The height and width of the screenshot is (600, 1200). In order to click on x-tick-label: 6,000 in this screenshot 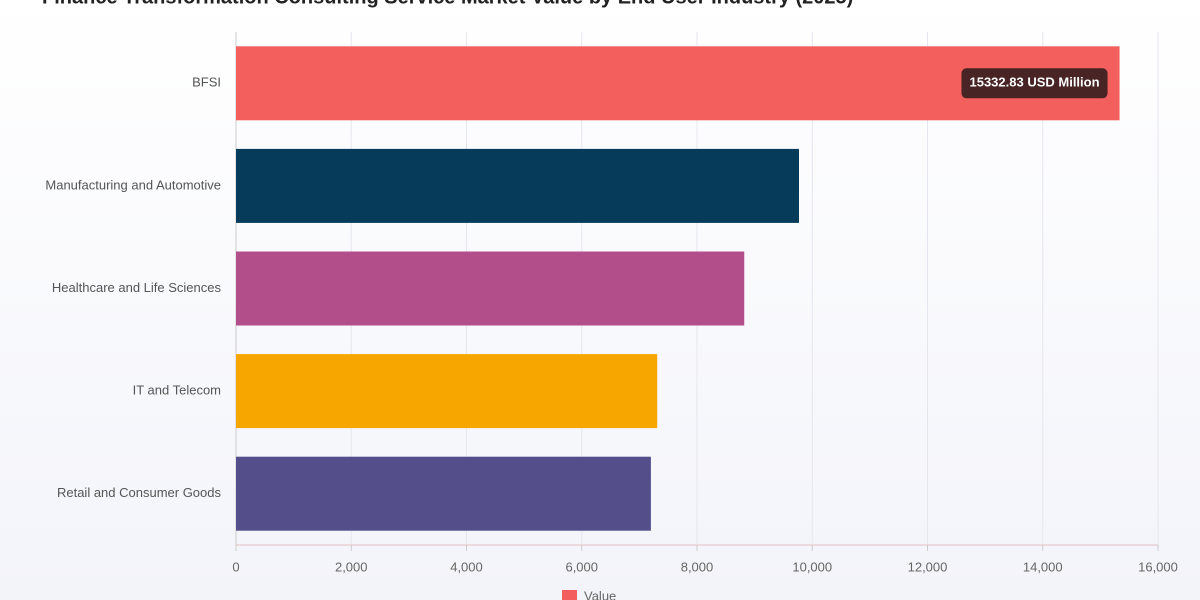, I will do `click(581, 566)`.